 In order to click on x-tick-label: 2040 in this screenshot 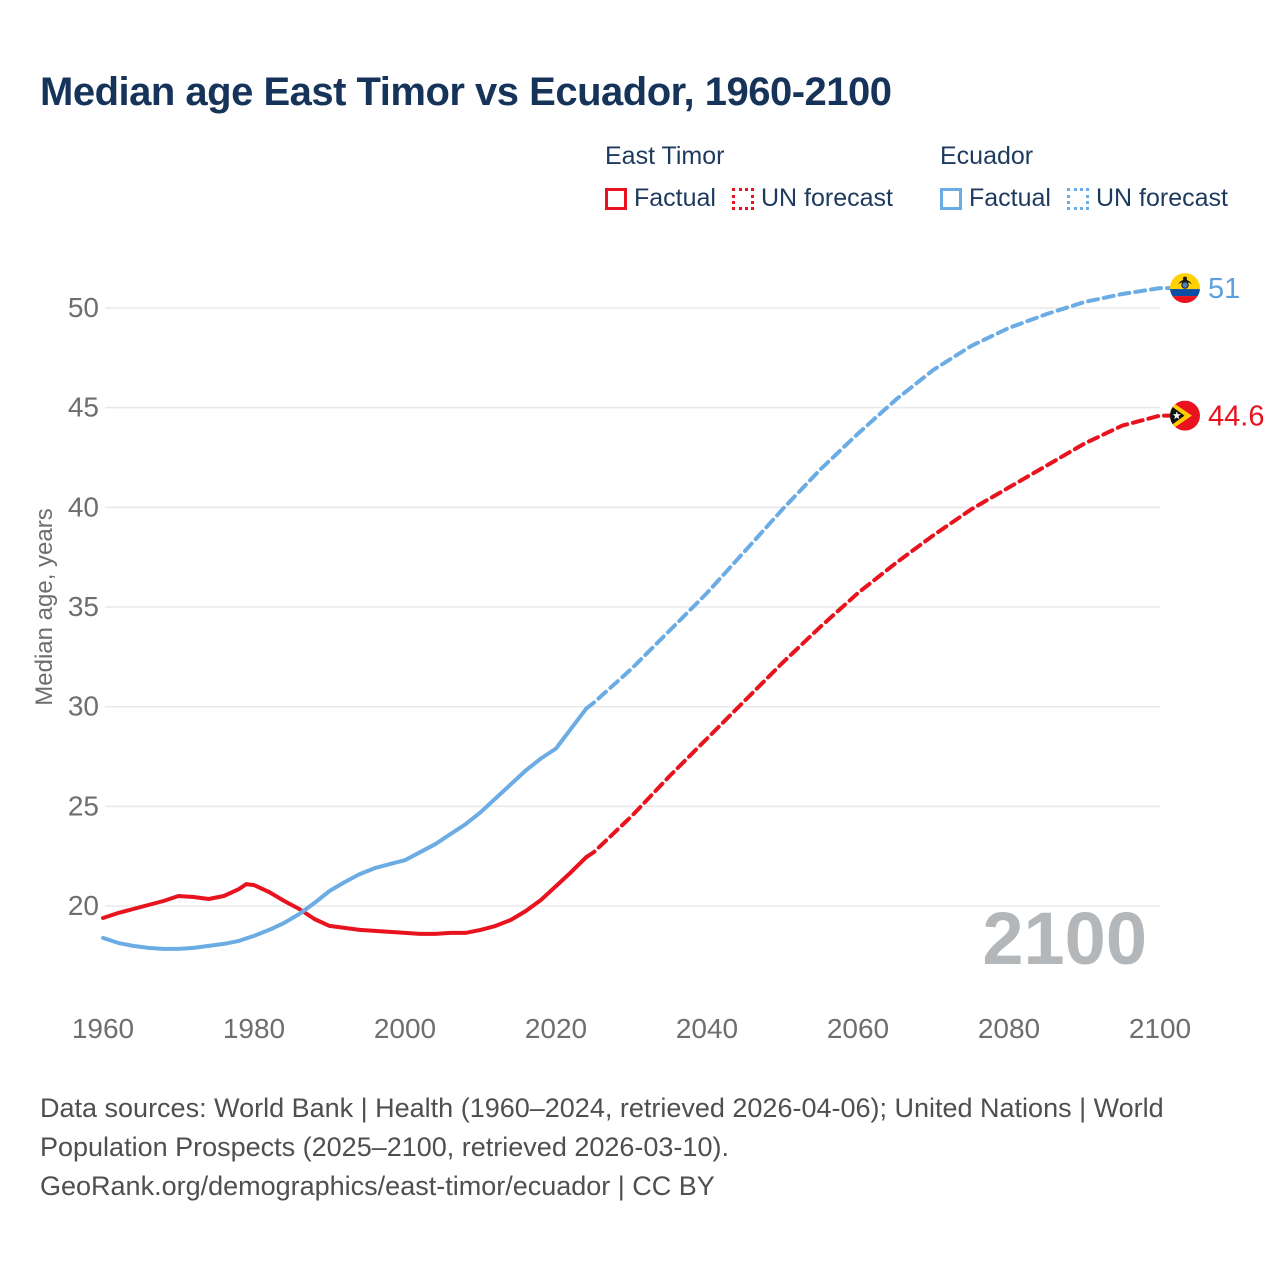, I will do `click(707, 1028)`.